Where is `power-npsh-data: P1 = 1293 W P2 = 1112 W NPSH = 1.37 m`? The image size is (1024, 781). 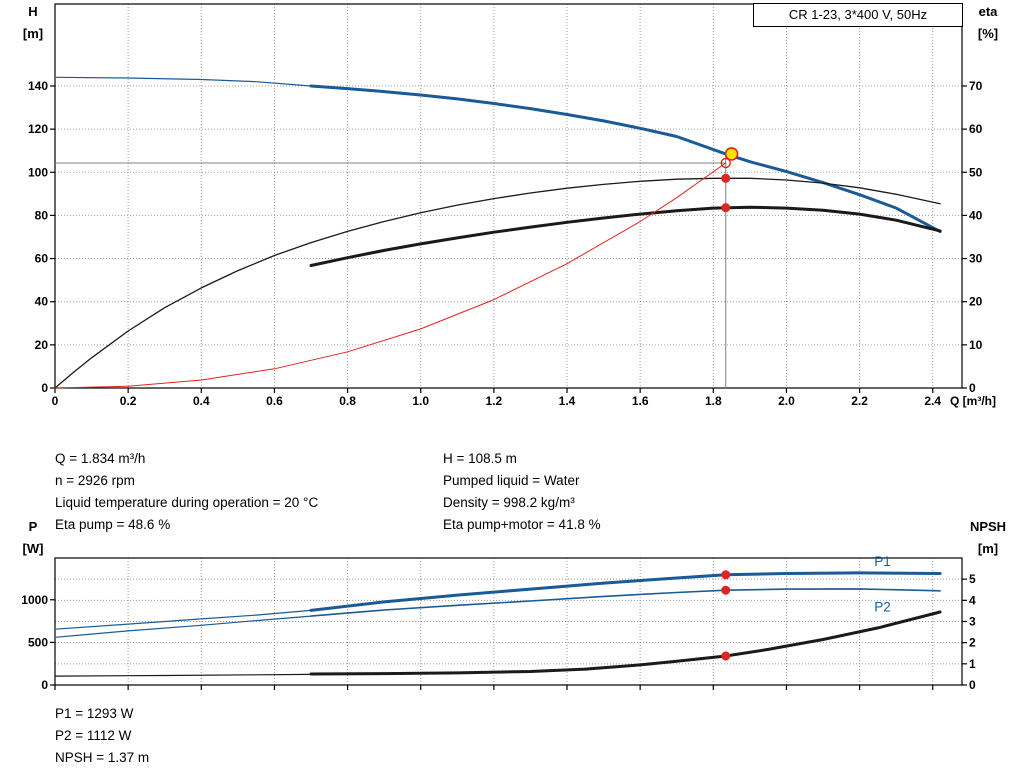
power-npsh-data: P1 = 1293 W P2 = 1112 W NPSH = 1.37 m is located at coordinates (102, 736).